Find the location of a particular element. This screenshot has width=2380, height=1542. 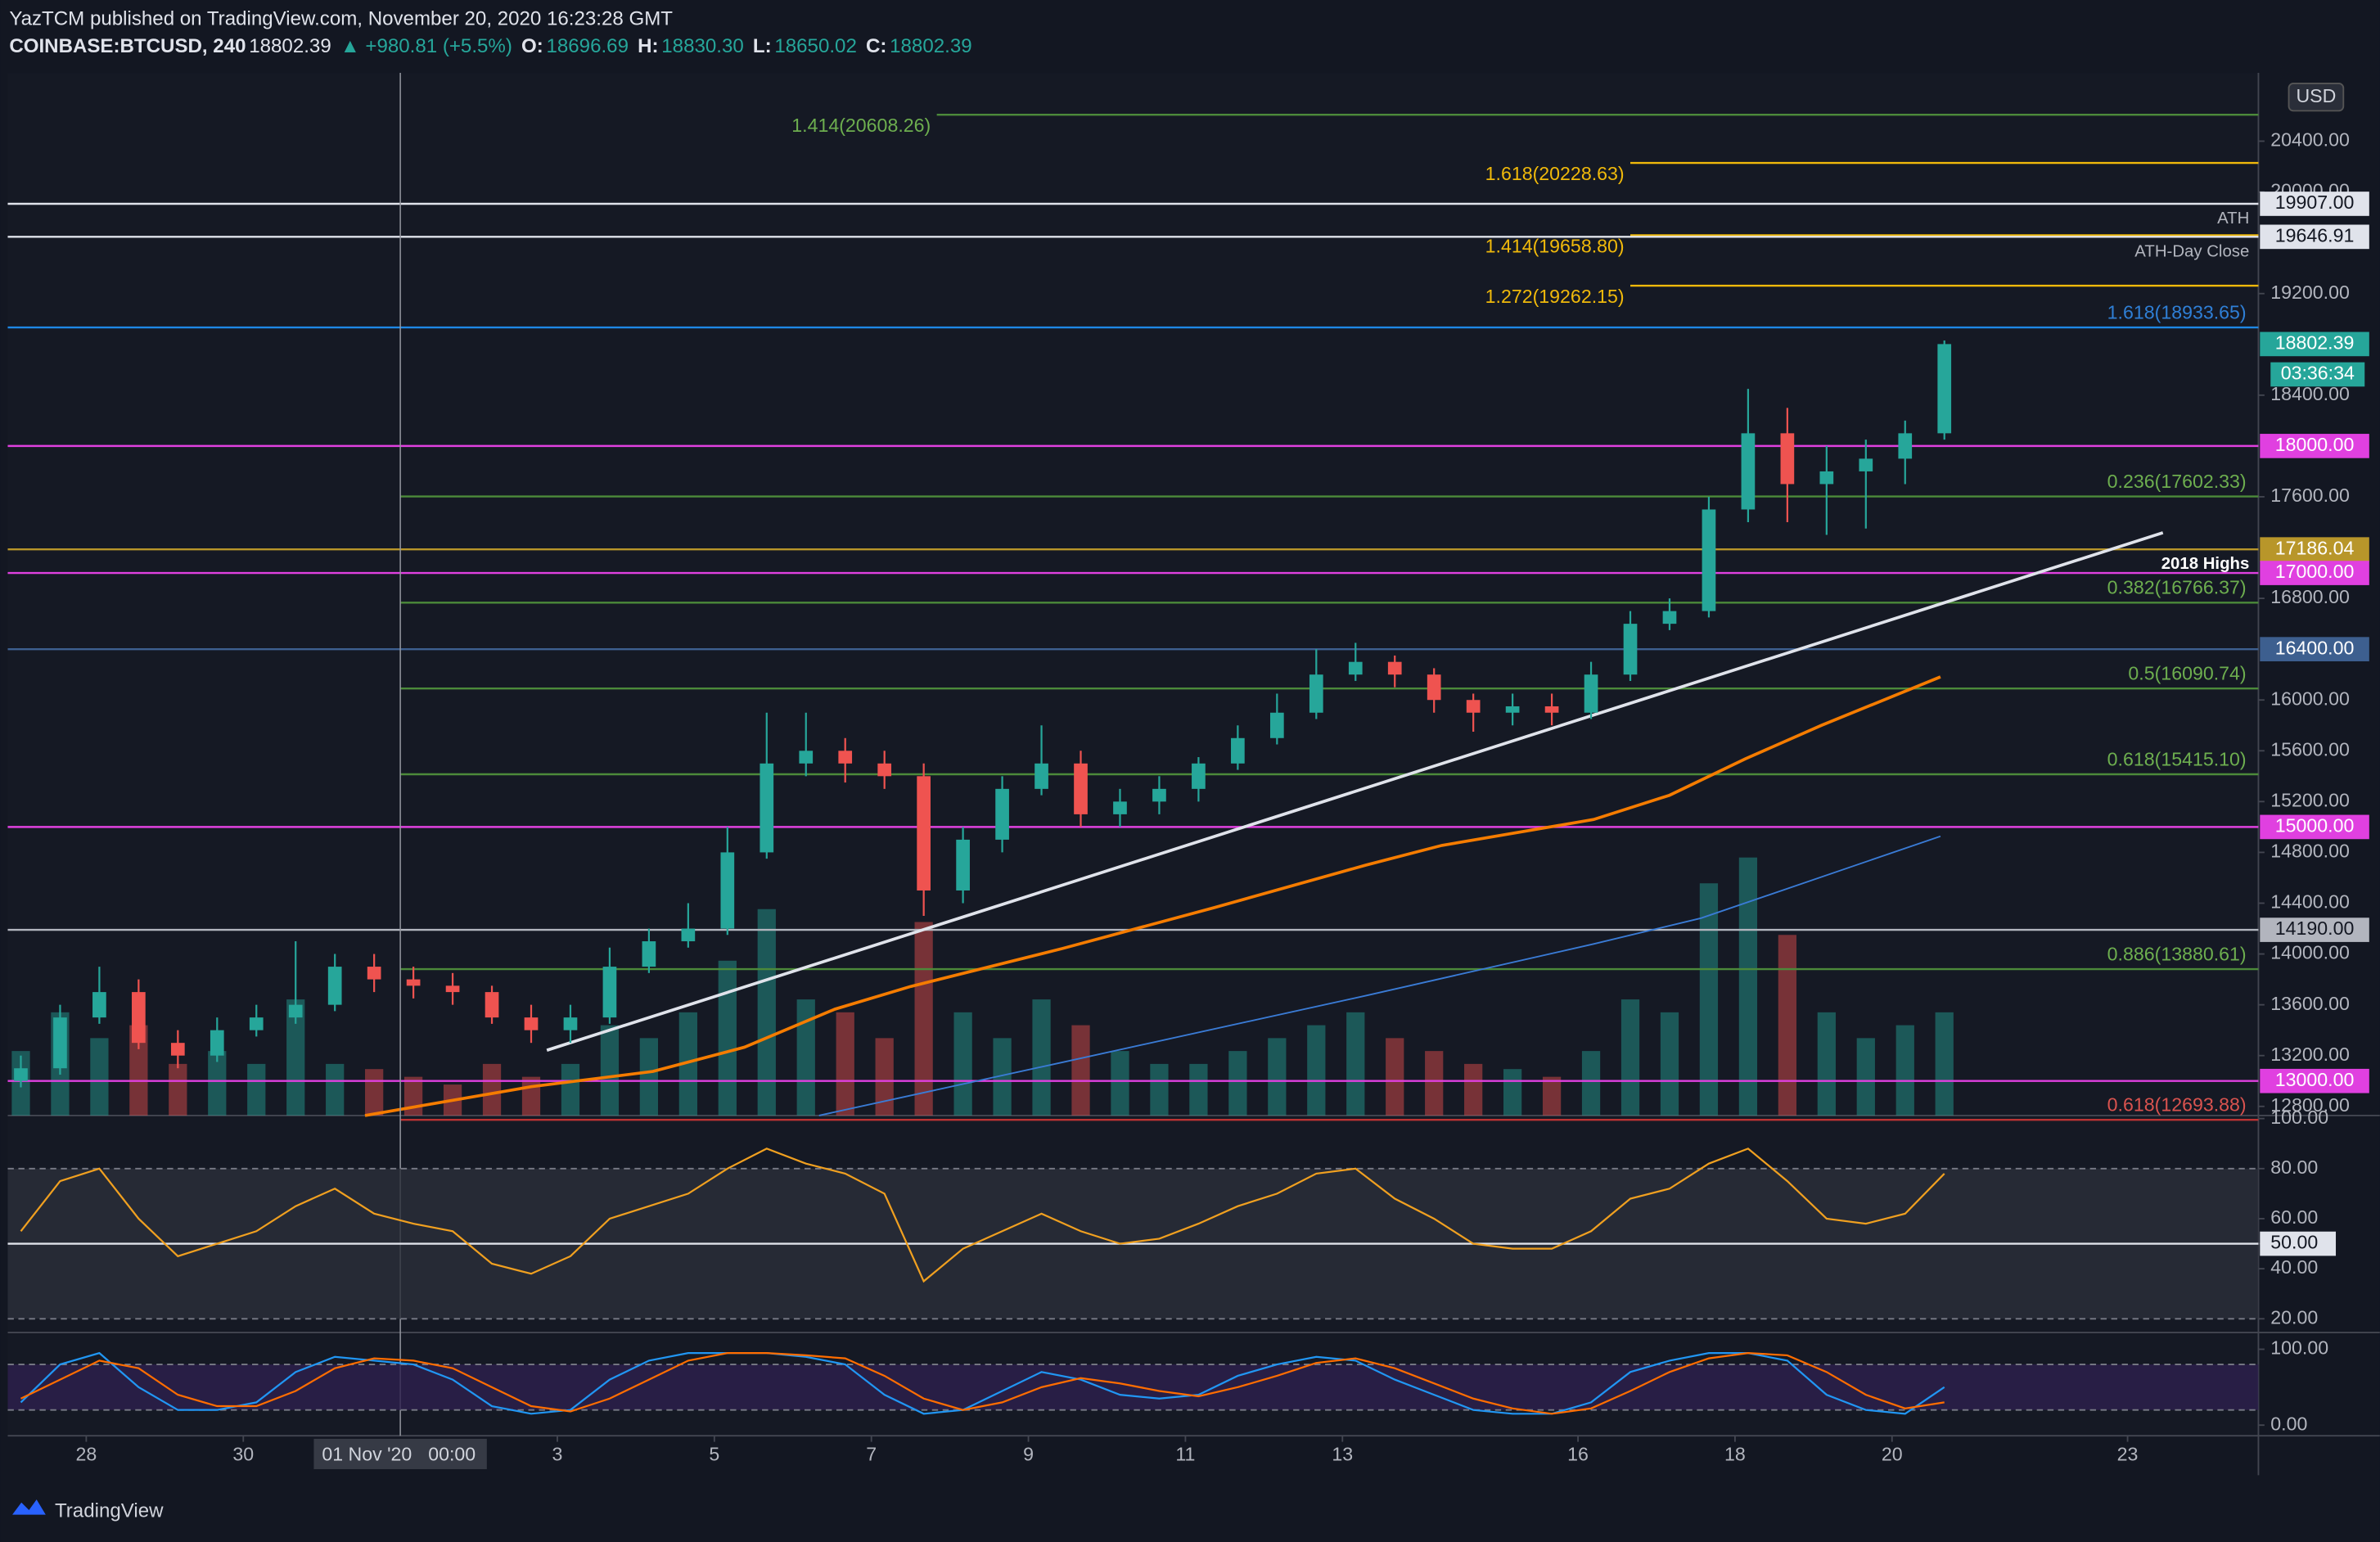

level-label: 1.618(18933.65) is located at coordinates (2177, 312).